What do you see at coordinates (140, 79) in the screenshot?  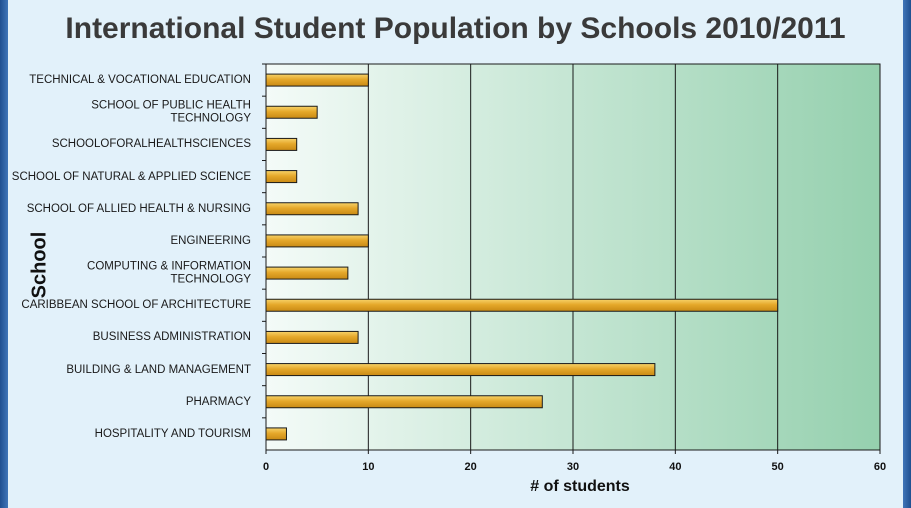 I see `category-label: TECHNICAL & VOCATIONAL EDUCATION` at bounding box center [140, 79].